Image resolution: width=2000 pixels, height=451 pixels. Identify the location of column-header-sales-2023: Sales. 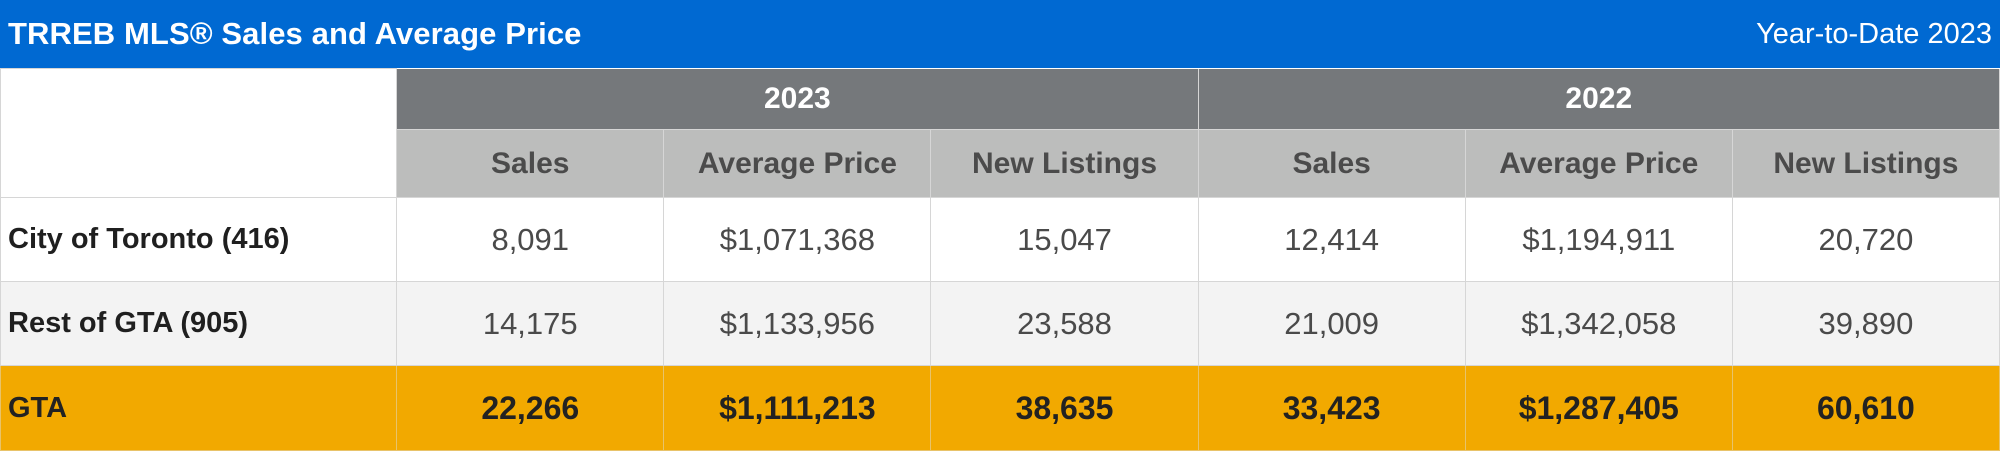
(530, 163).